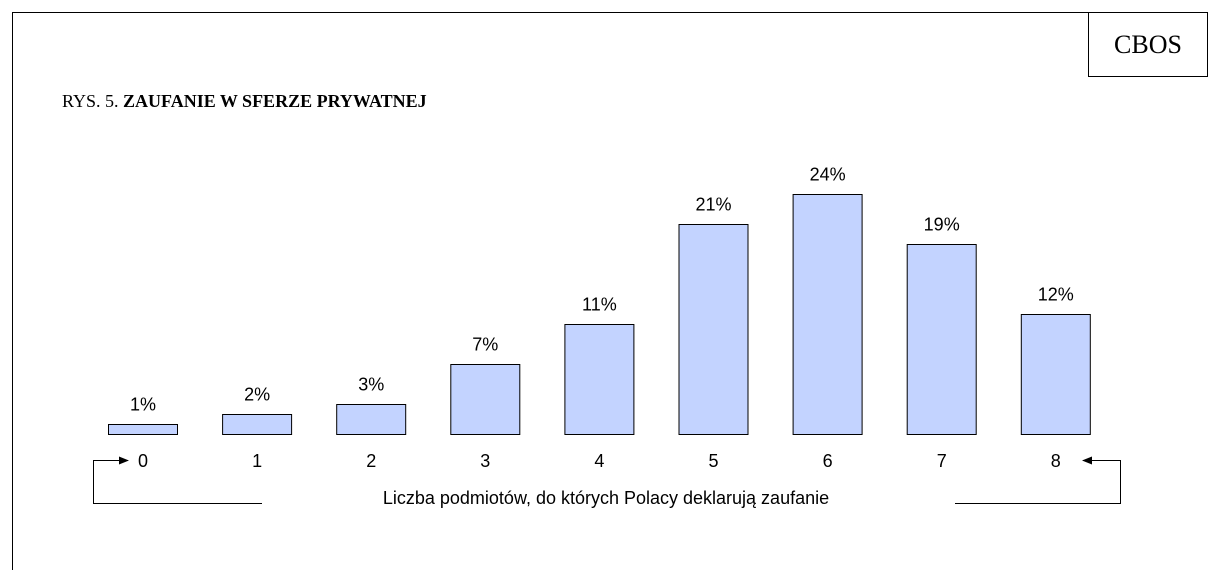 This screenshot has width=1208, height=570. I want to click on x-tick-label: 7, so click(942, 461).